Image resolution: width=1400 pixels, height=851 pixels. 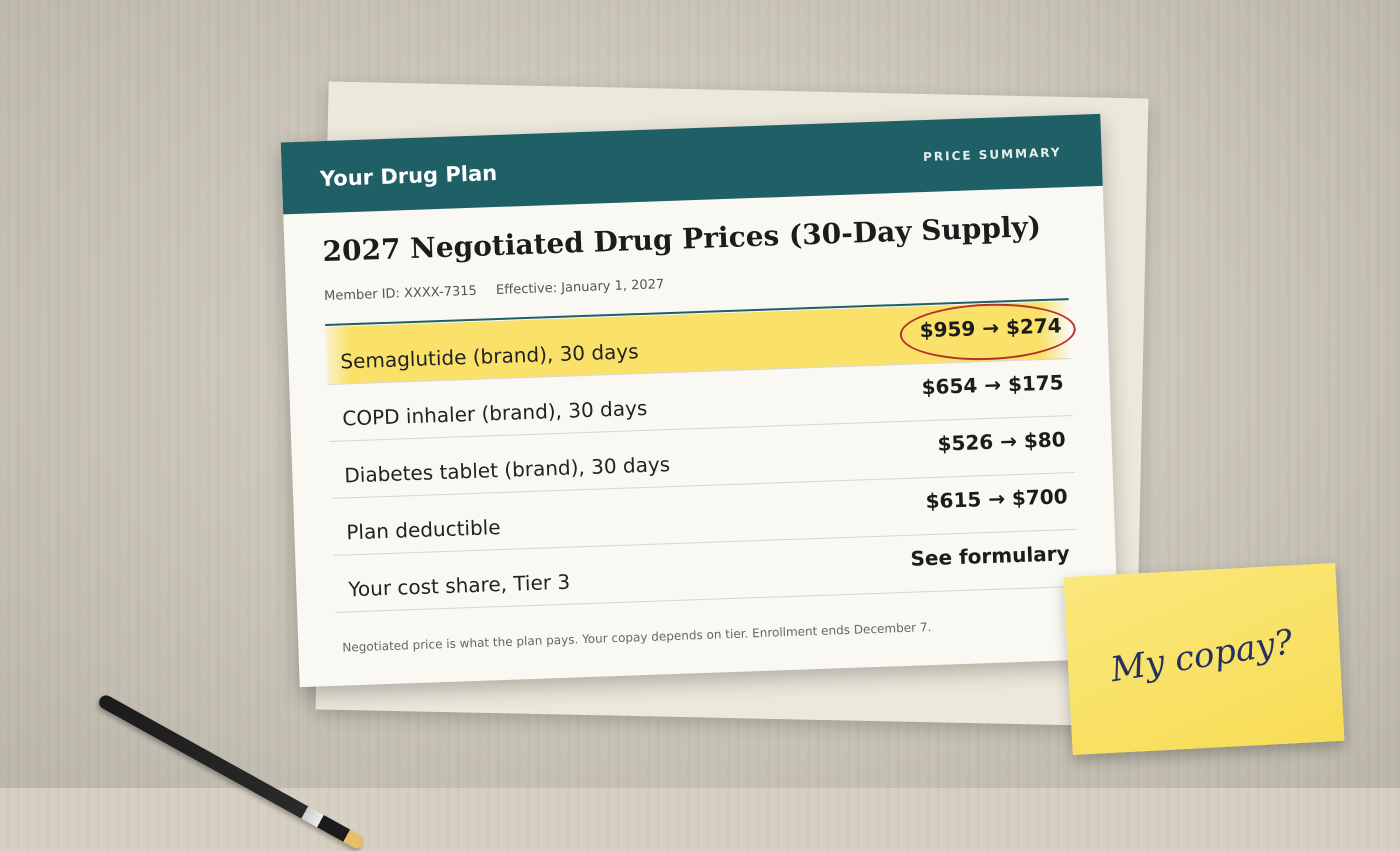 What do you see at coordinates (400, 294) in the screenshot?
I see `member-id: Member ID: XXXX-7315` at bounding box center [400, 294].